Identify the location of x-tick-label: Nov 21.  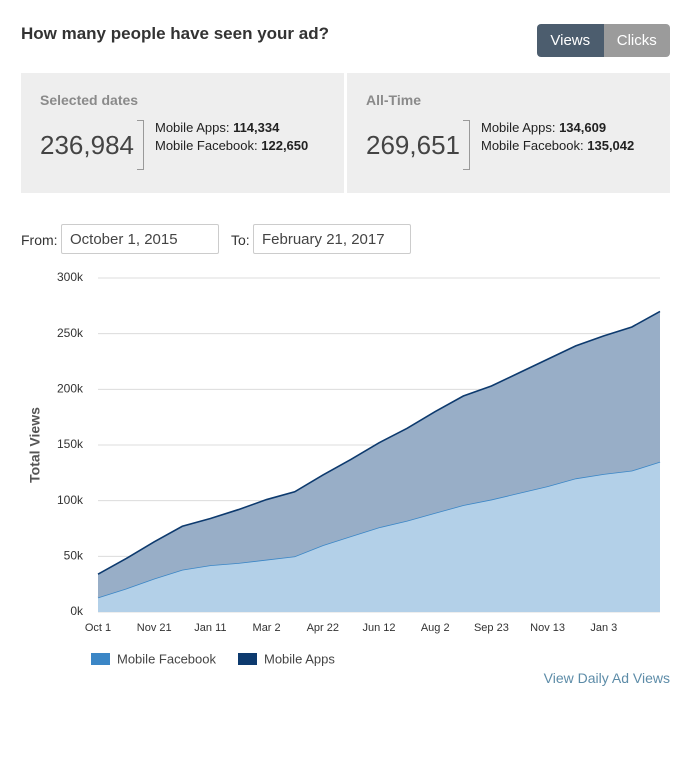
(154, 628).